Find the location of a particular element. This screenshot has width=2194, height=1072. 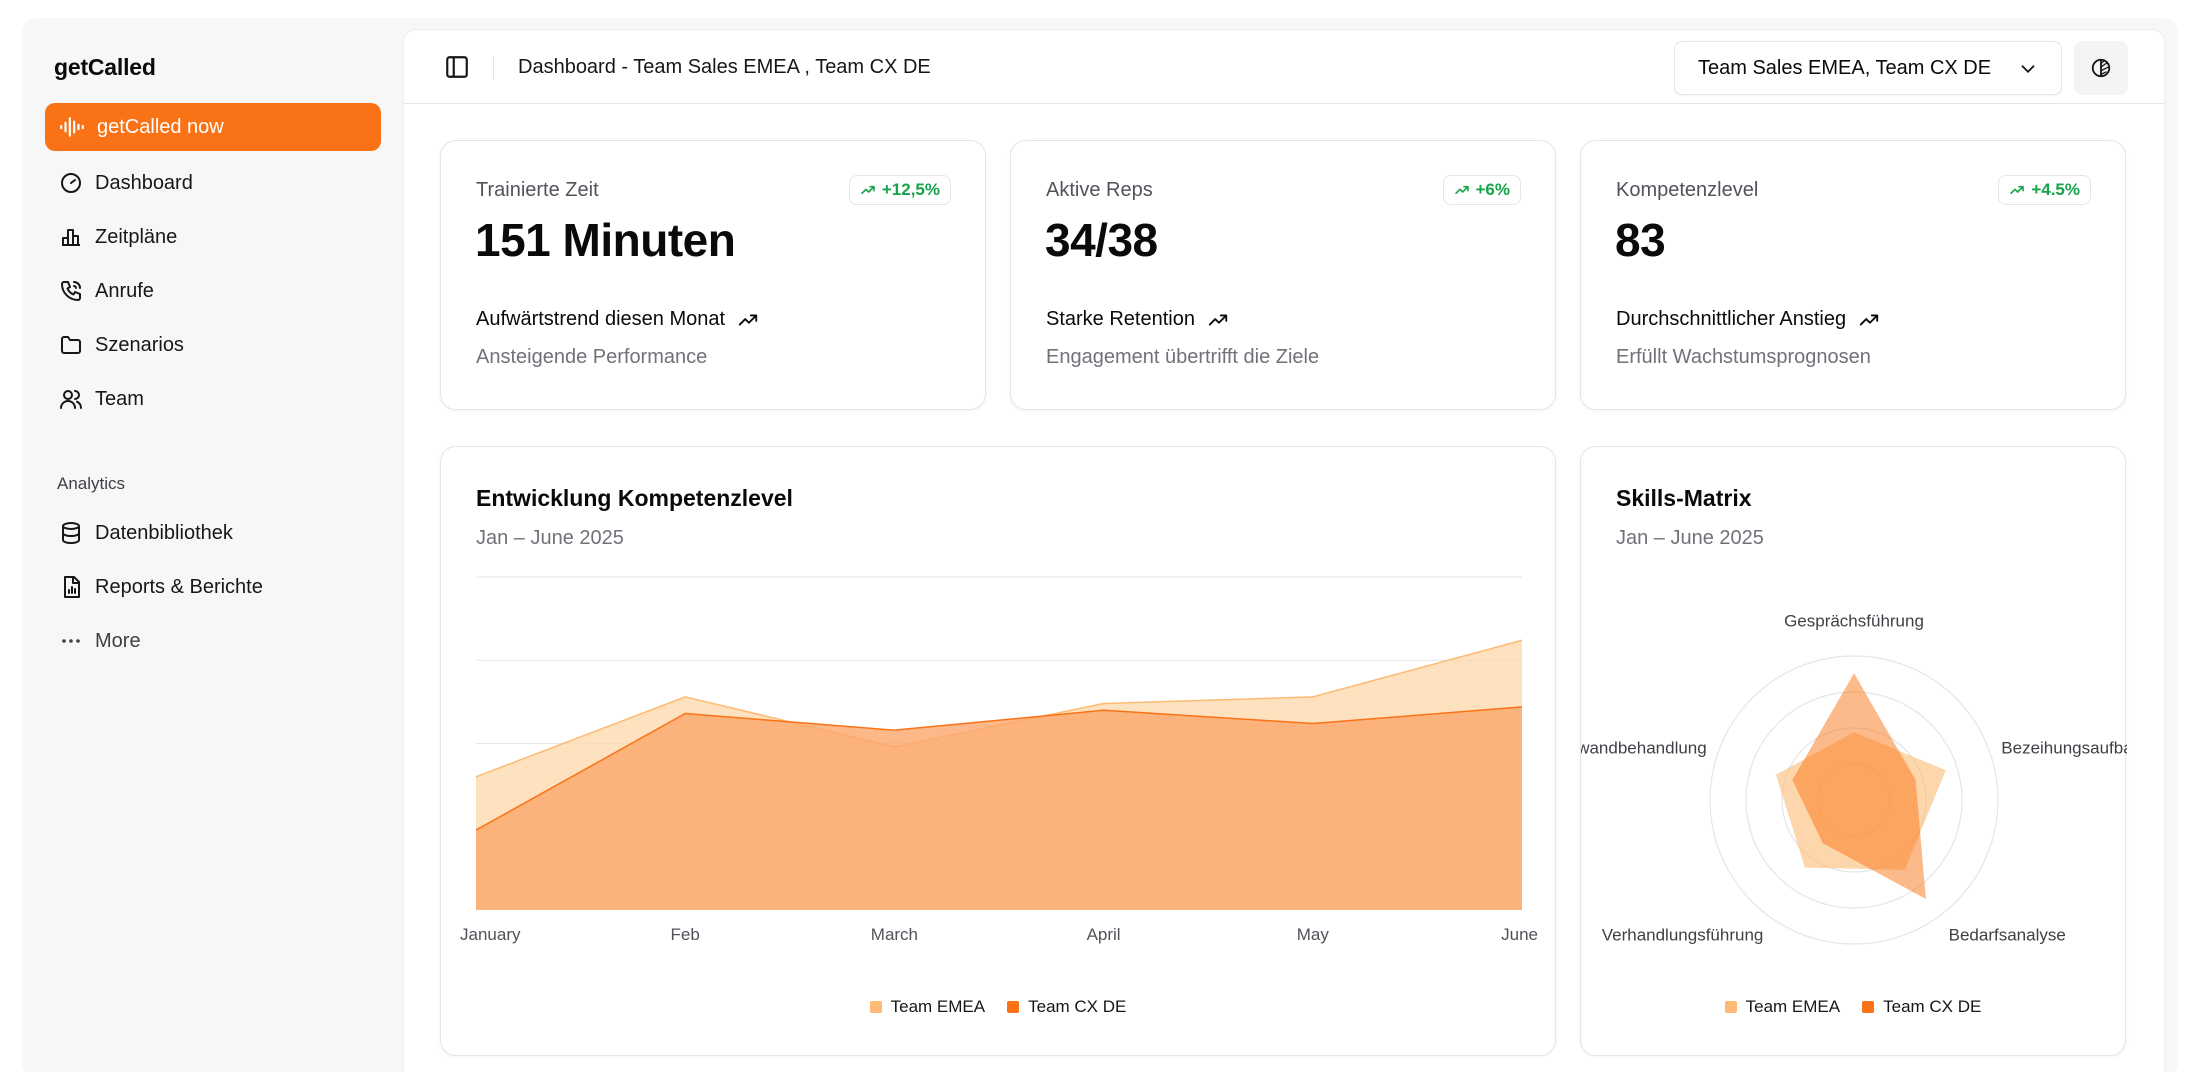

sidebar-item-label: Dashboard is located at coordinates (144, 182).